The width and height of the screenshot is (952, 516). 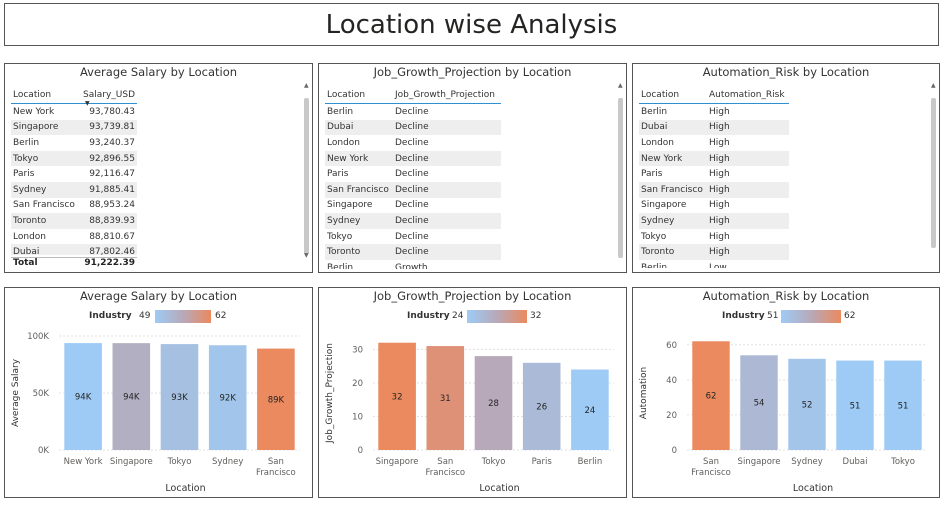 I want to click on table-row: Tokyo High, so click(x=714, y=237).